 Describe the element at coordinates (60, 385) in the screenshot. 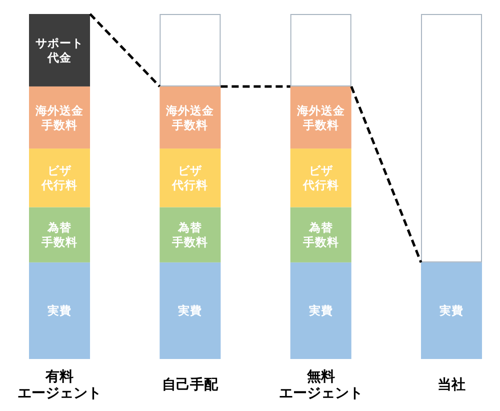

I see `x-tick-label: 有料エージェント` at that location.